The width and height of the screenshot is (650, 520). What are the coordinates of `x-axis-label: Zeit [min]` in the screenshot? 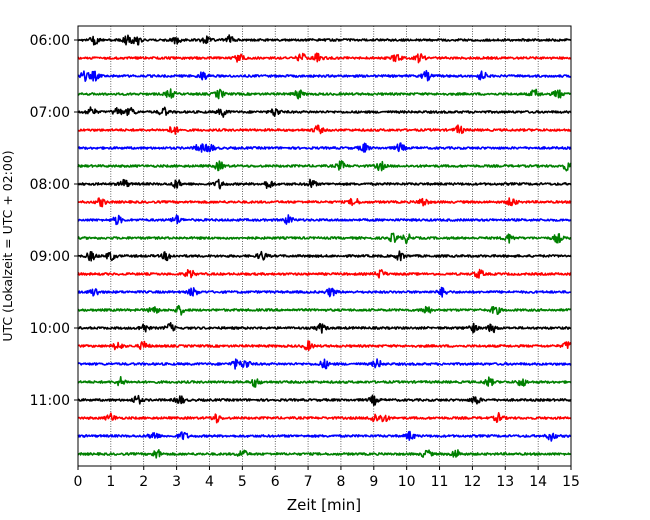 It's located at (324, 505).